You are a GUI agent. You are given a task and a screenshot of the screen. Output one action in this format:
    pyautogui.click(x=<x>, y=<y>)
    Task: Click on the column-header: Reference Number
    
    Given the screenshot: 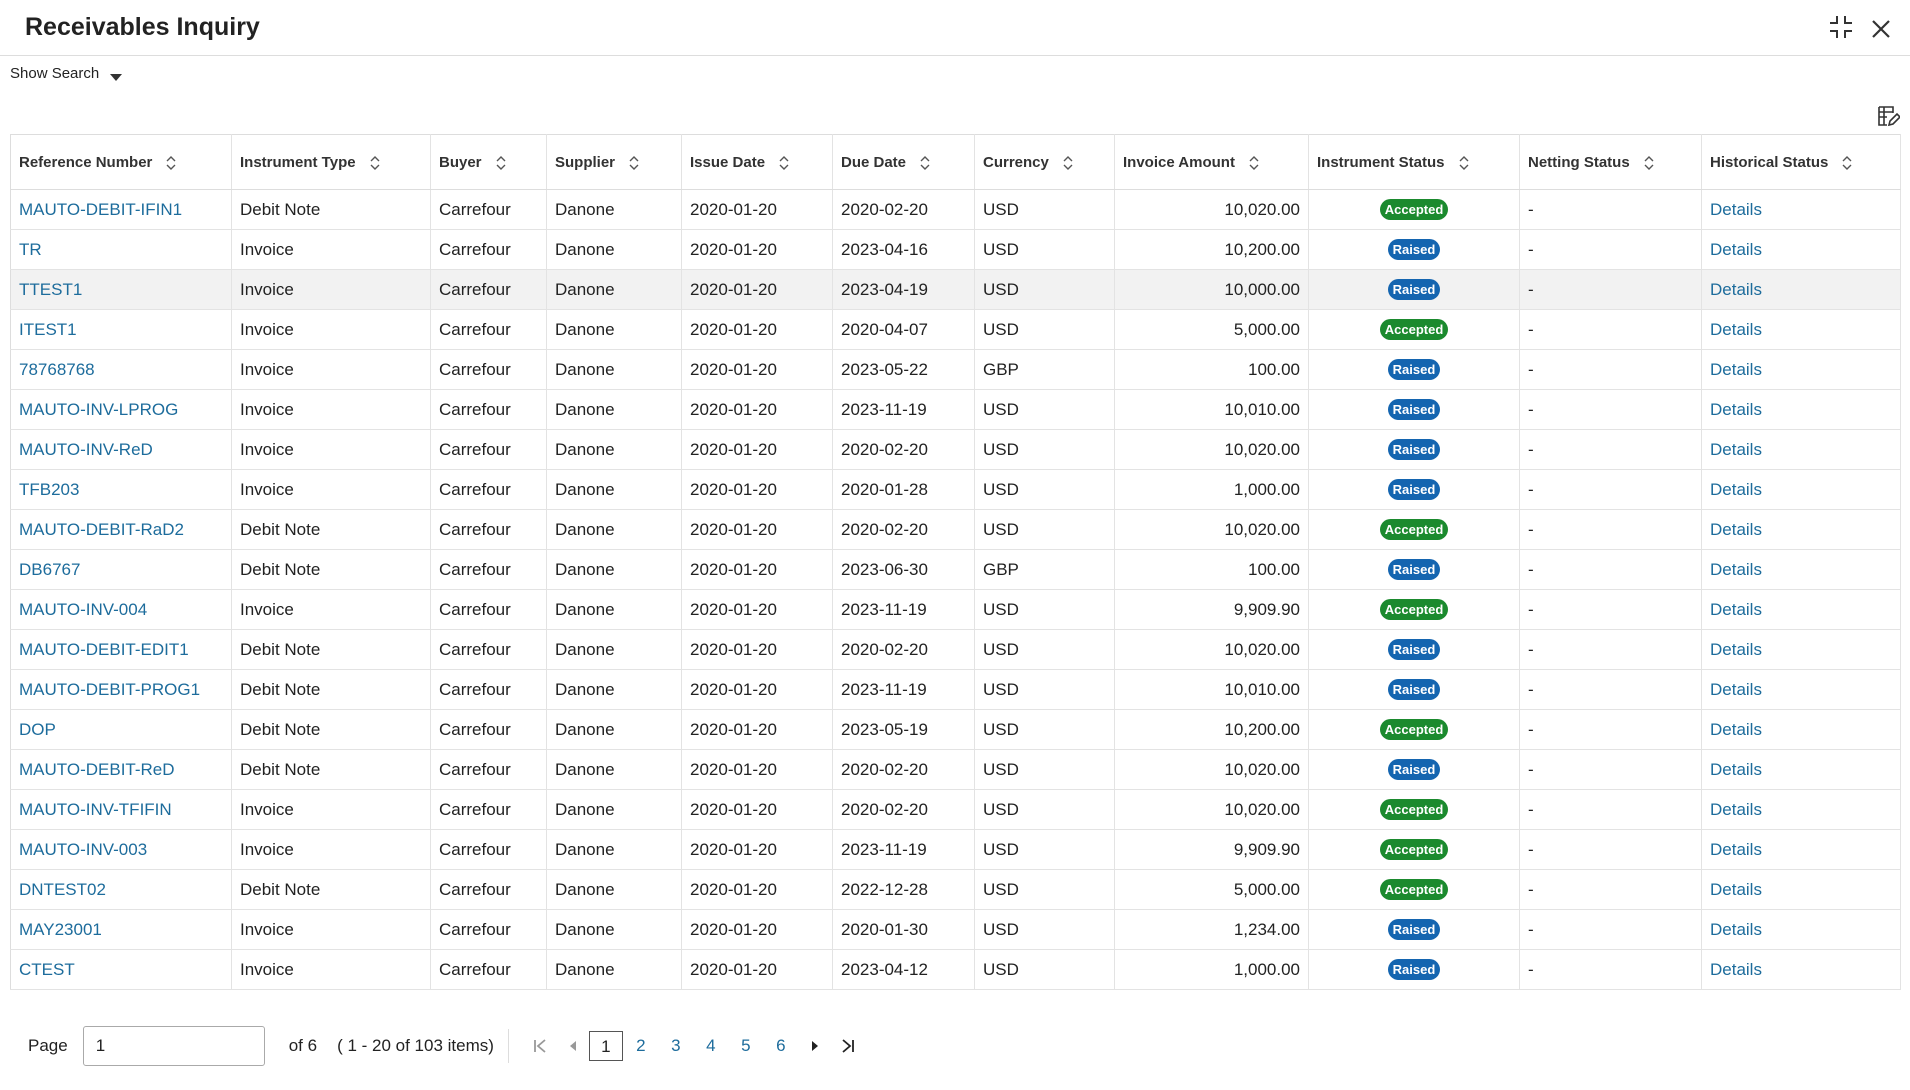 What is the action you would take?
    pyautogui.click(x=121, y=162)
    